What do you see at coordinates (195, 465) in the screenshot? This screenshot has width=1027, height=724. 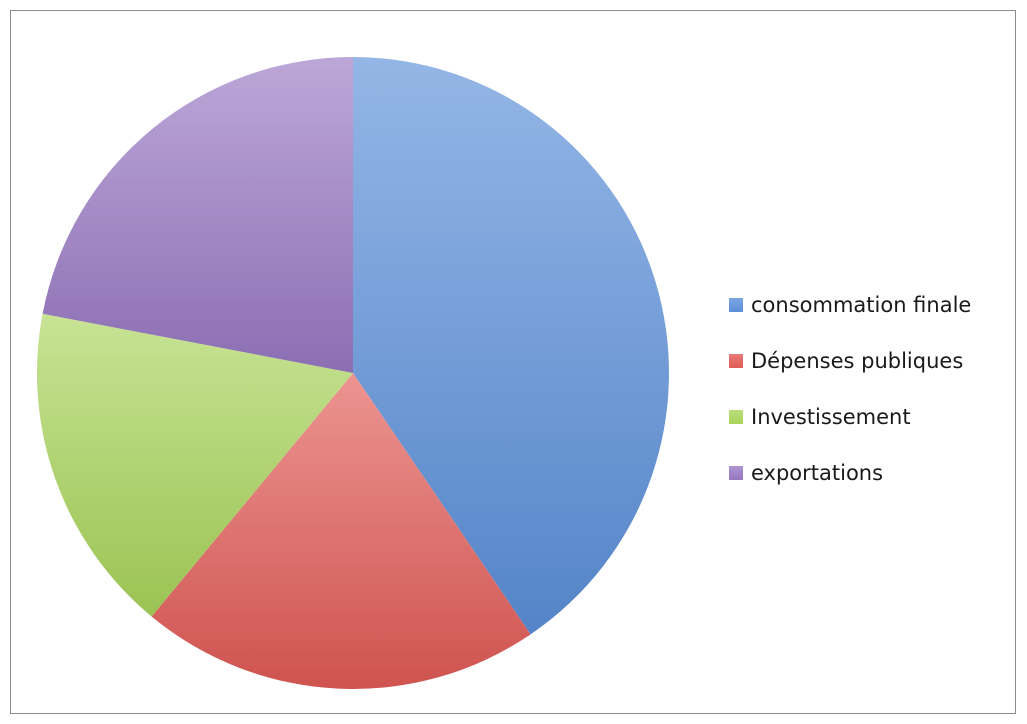 I see `pie-slice-investissement` at bounding box center [195, 465].